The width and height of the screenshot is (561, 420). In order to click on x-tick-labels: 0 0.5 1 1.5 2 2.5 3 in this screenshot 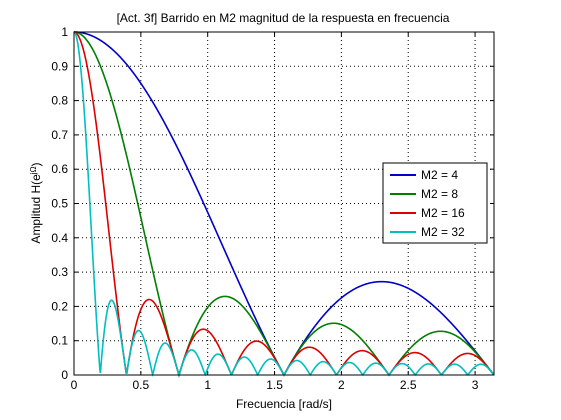, I will do `click(275, 385)`.